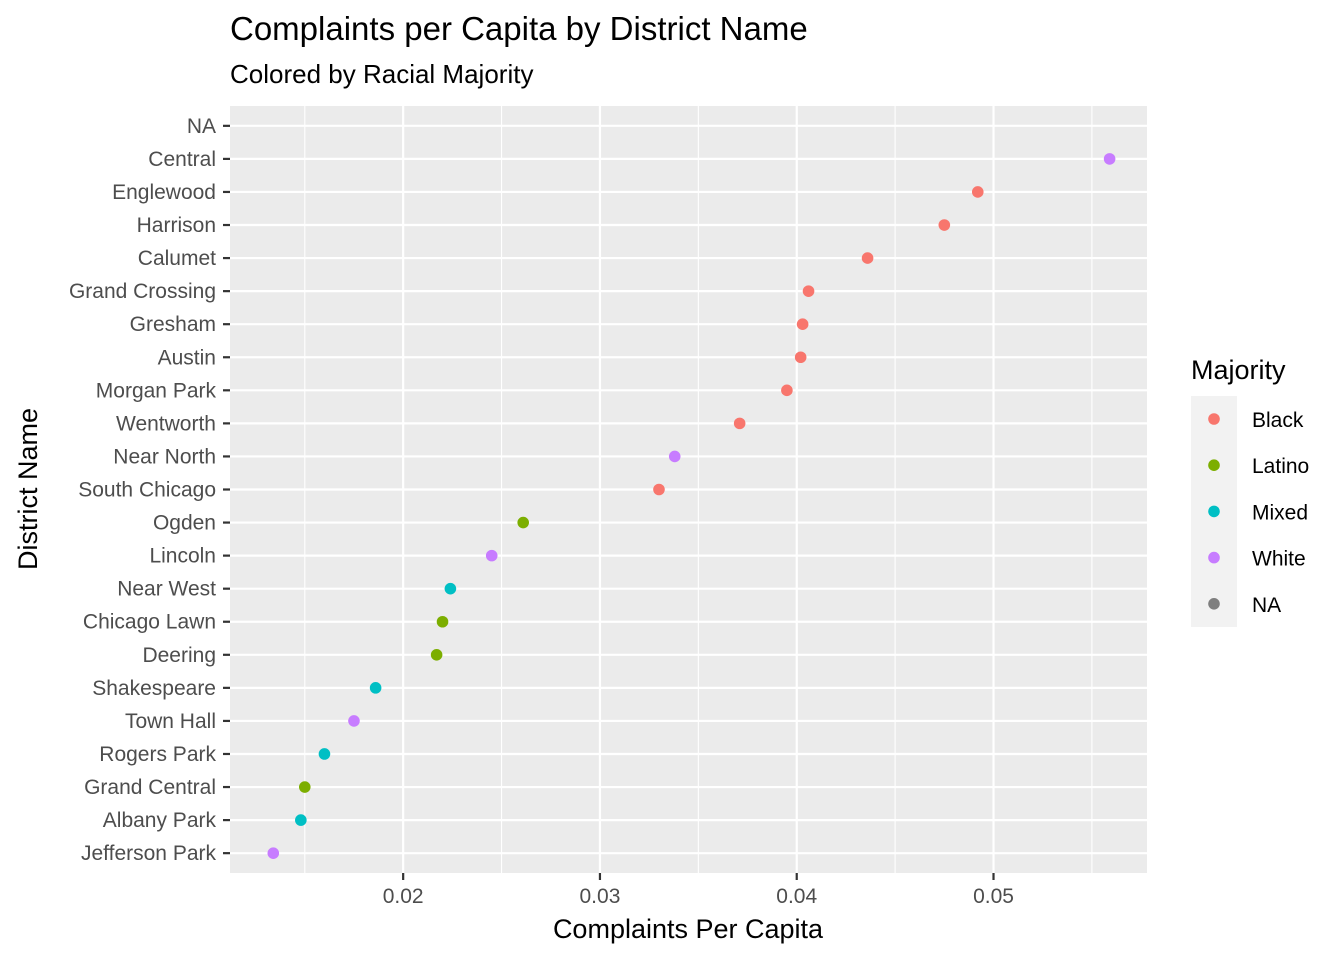 The width and height of the screenshot is (1344, 960). What do you see at coordinates (160, 820) in the screenshot?
I see `y-tick-label: Albany Park` at bounding box center [160, 820].